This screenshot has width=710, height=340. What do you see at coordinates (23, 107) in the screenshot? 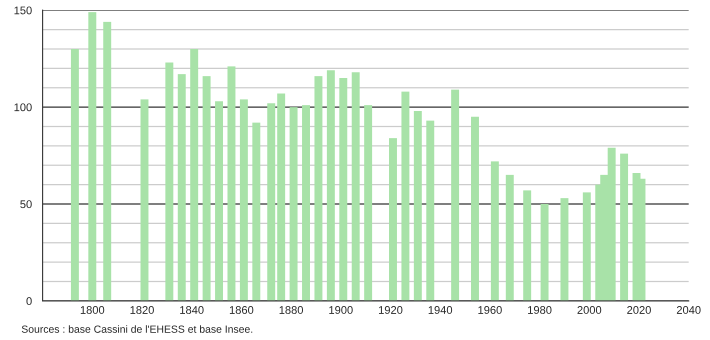
I see `y-tick-label: 100` at bounding box center [23, 107].